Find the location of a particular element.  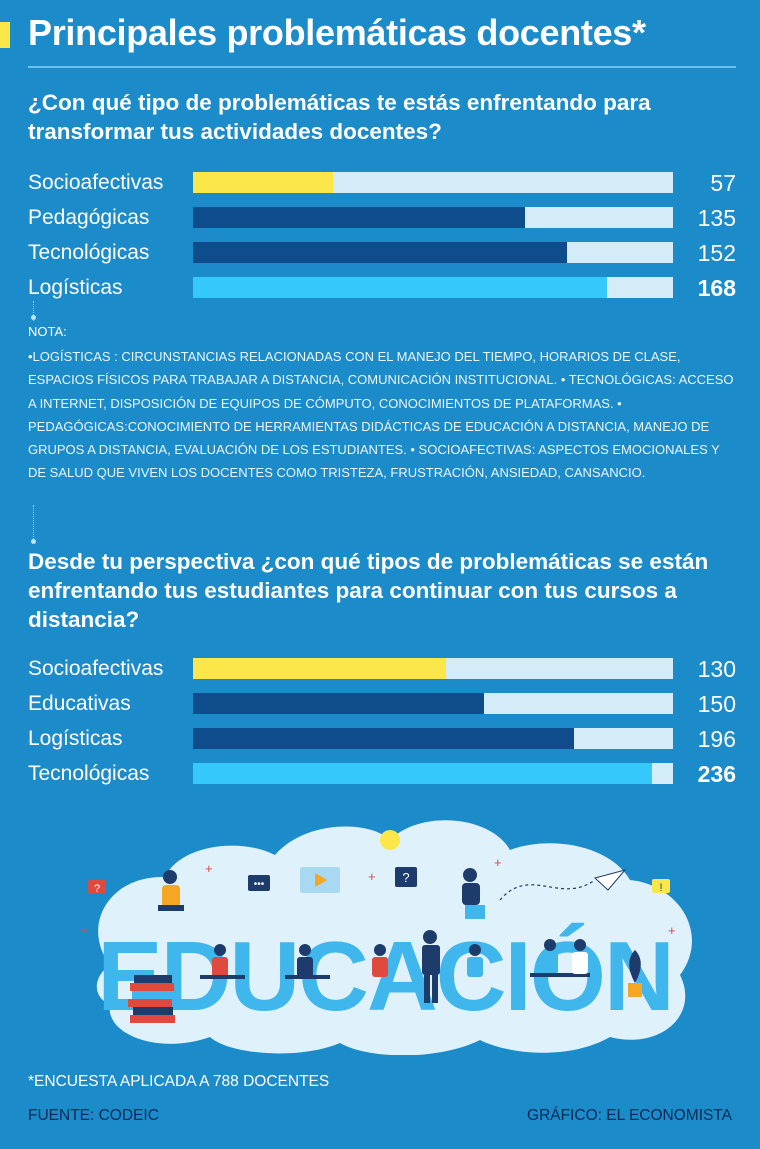

bar-row: Educativas 150 is located at coordinates (383, 704).